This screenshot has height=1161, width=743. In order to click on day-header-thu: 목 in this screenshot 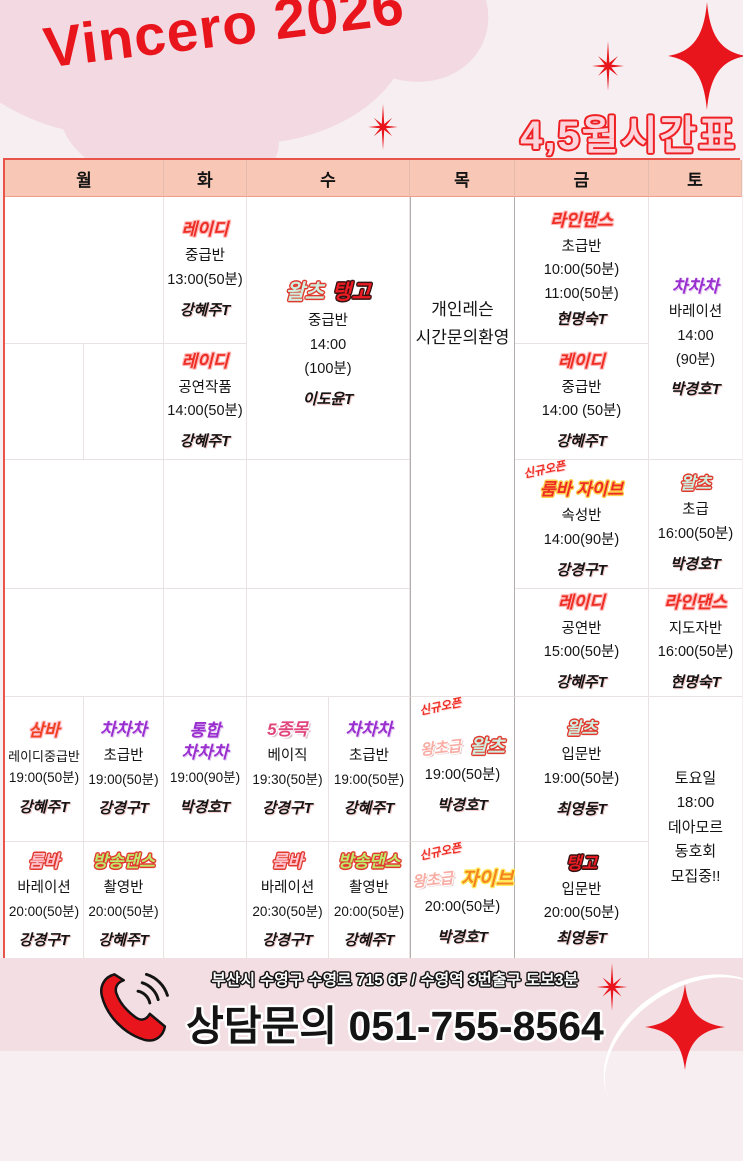, I will do `click(462, 178)`.